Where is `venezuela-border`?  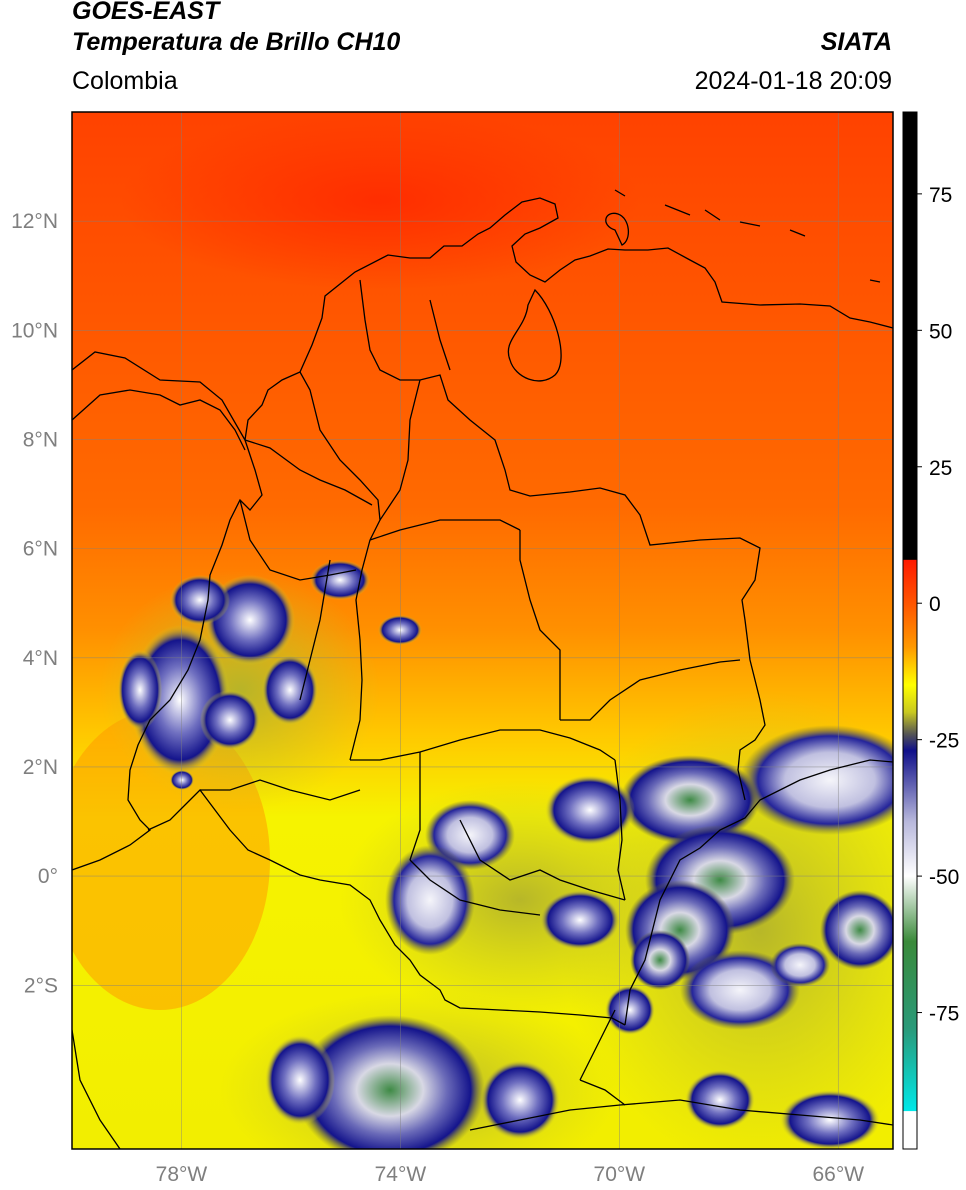
venezuela-border is located at coordinates (592, 587).